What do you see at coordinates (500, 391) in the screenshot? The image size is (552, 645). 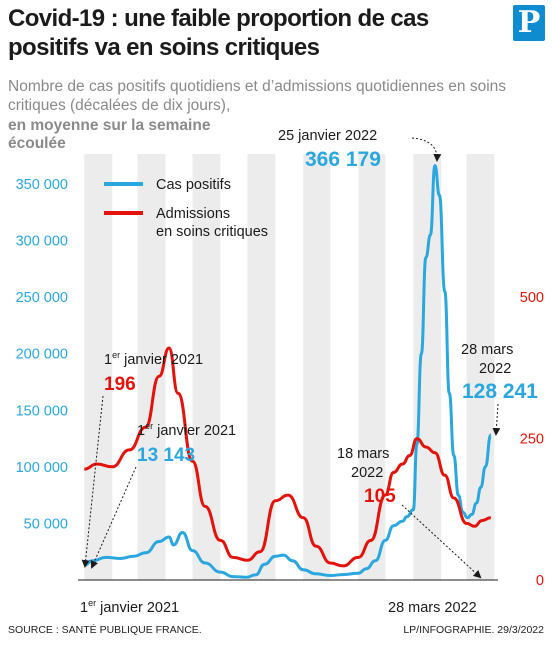 I see `blue-end-value: 128 241` at bounding box center [500, 391].